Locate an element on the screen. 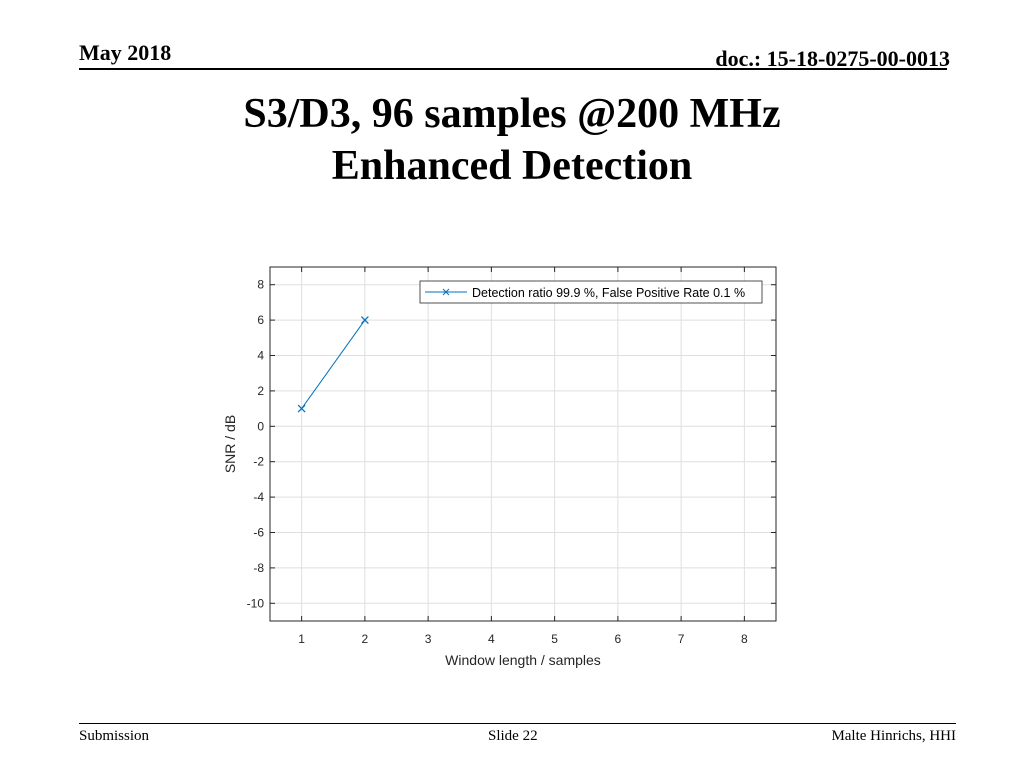 The height and width of the screenshot is (768, 1024). x-tick-label: 3 is located at coordinates (428, 639).